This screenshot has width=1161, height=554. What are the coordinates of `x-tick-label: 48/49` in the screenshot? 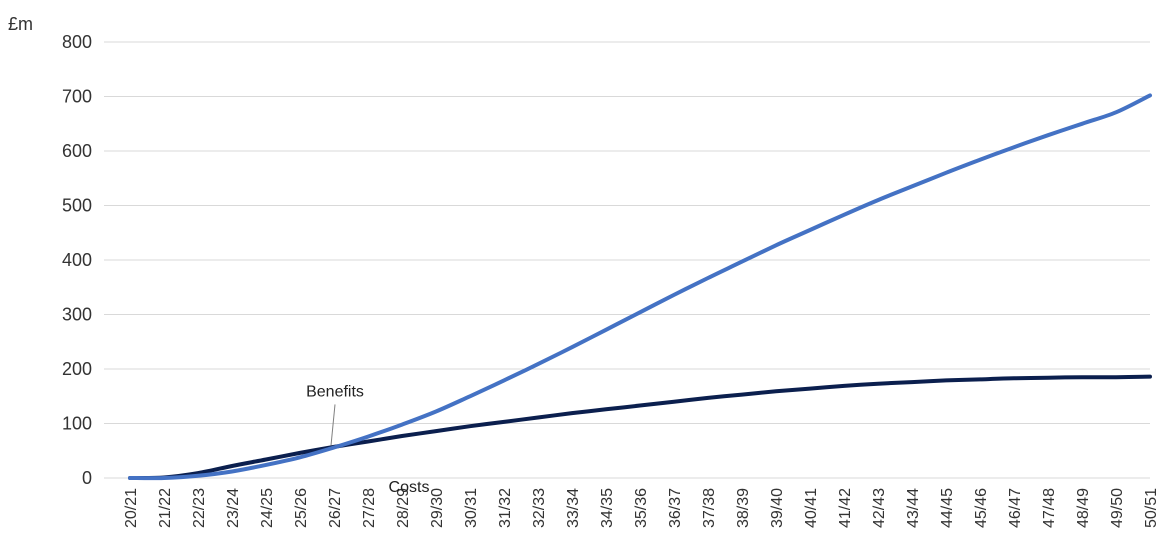 It's located at (1083, 508).